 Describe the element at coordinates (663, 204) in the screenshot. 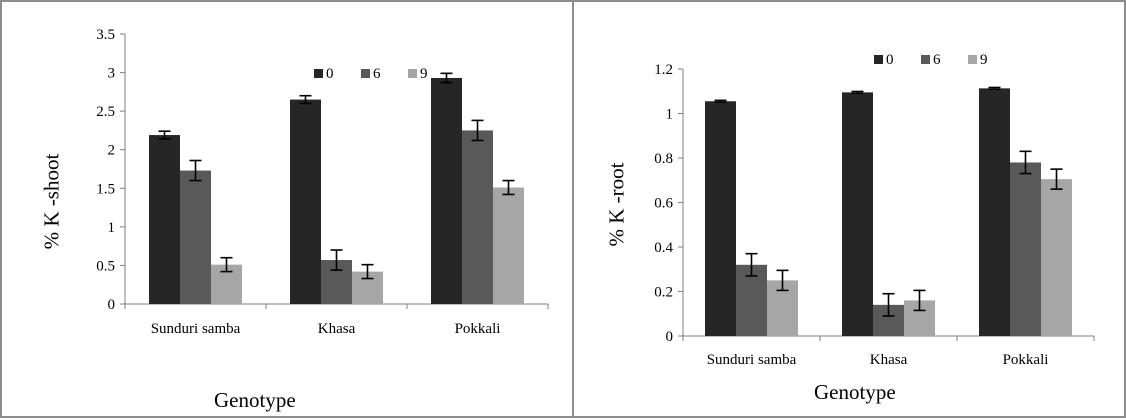

I see `y-tick-label: 0.6` at that location.